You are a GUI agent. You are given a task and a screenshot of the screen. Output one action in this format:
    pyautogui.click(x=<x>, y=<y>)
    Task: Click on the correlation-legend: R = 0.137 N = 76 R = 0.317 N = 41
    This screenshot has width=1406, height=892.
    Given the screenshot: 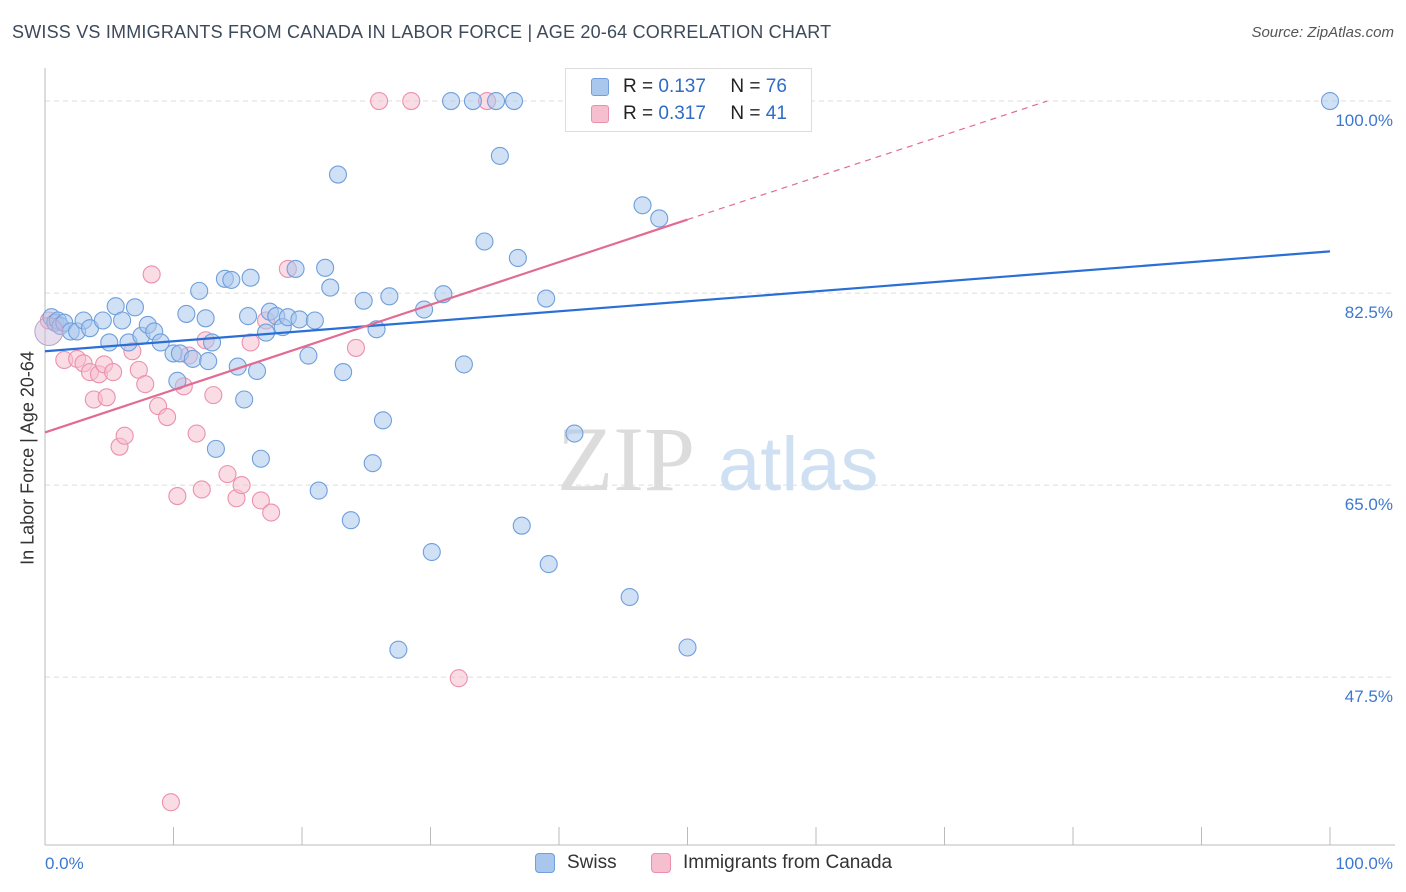 What is the action you would take?
    pyautogui.click(x=688, y=100)
    